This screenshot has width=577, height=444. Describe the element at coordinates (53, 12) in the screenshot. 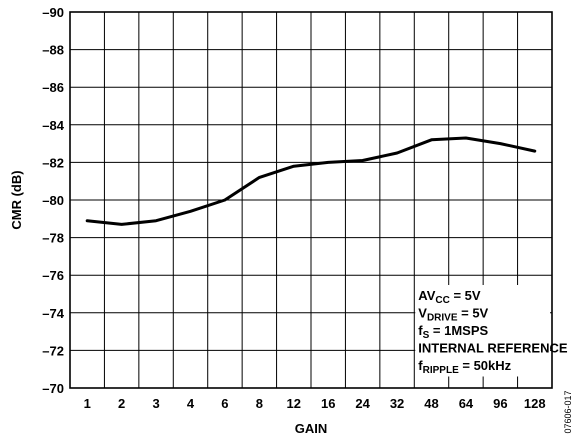

I see `y-tick-label: –90` at that location.